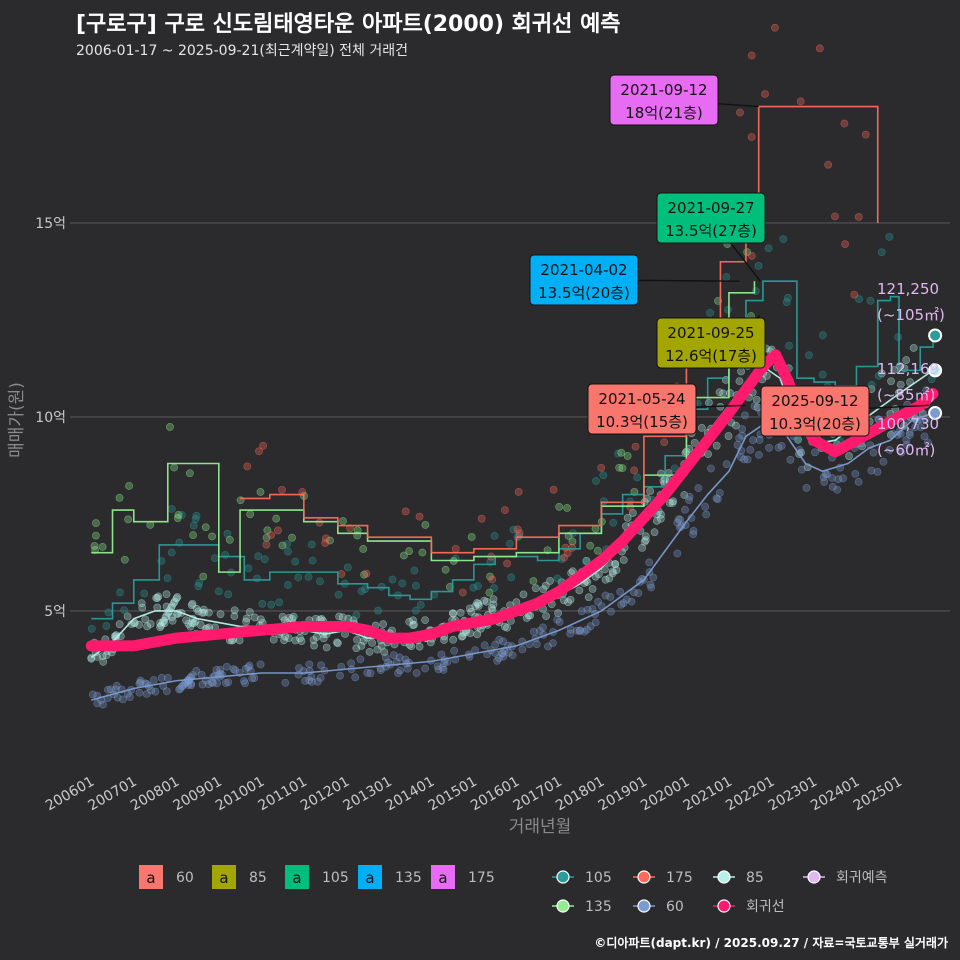 The height and width of the screenshot is (960, 960). What do you see at coordinates (369, 878) in the screenshot?
I see `legend-key-letter: a` at bounding box center [369, 878].